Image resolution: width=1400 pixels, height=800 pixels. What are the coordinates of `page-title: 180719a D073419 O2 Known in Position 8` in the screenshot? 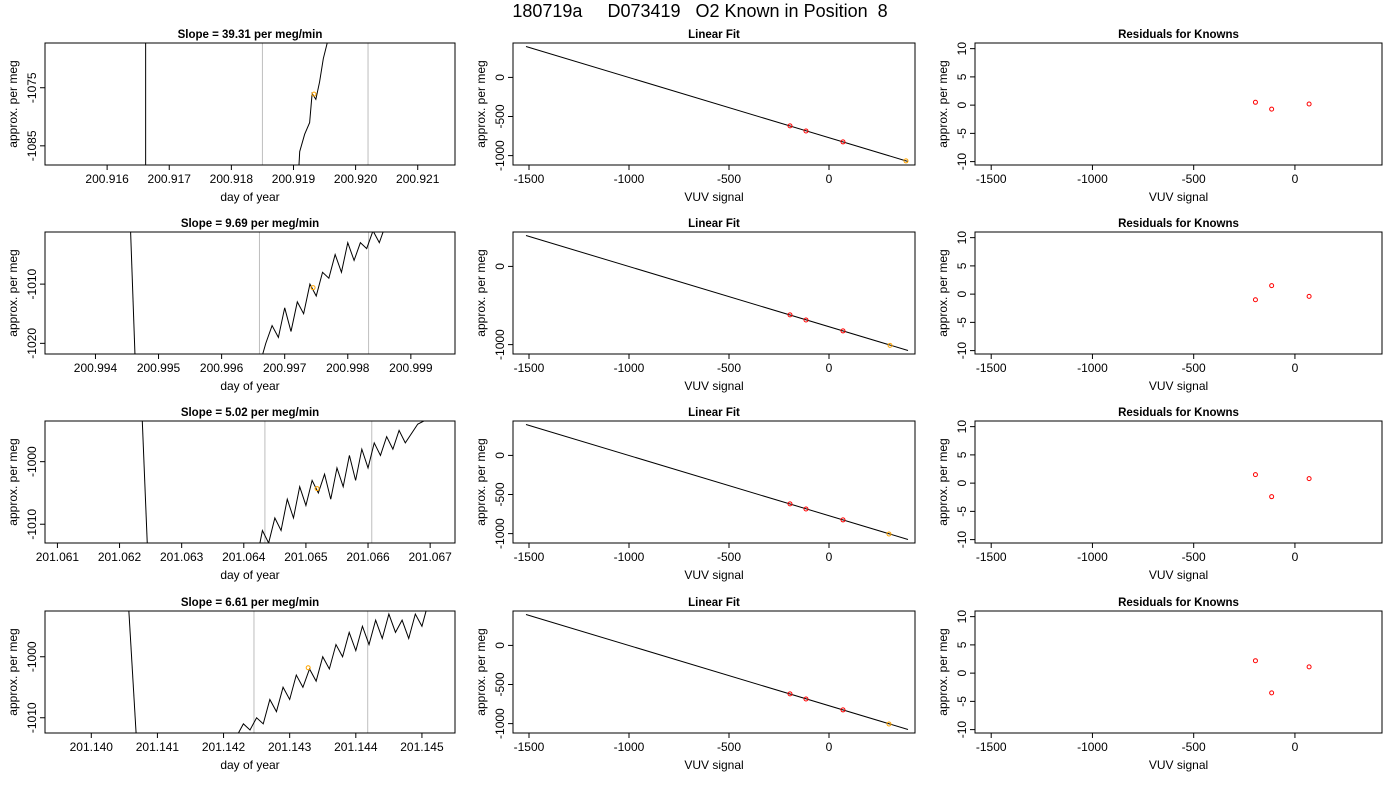 It's located at (700, 11).